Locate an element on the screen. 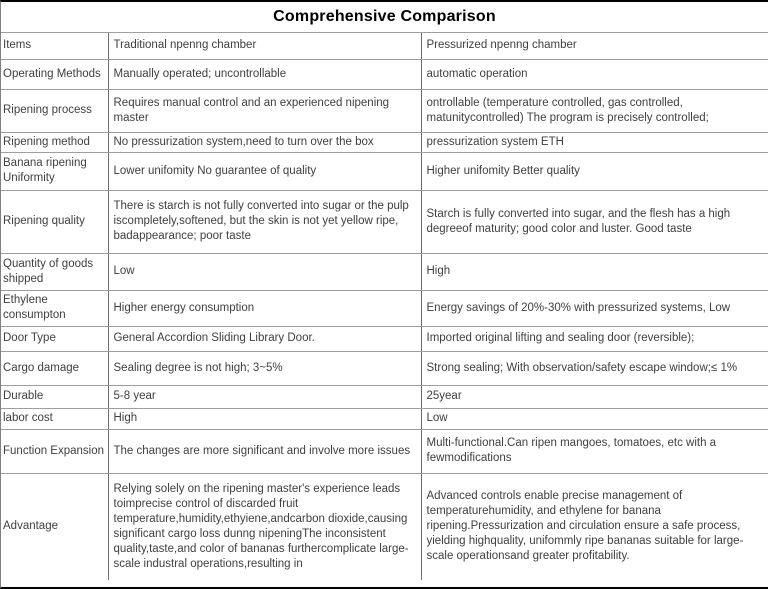 This screenshot has width=768, height=589. table-row: labor cost High Low is located at coordinates (384, 419).